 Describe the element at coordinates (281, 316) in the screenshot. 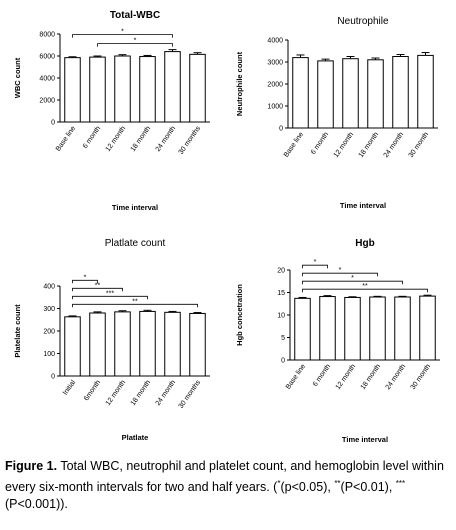

I see `y-tick-label: 10` at that location.